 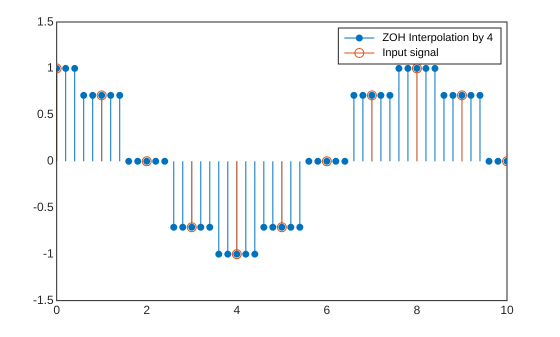 I want to click on x-tick-label: 10, so click(x=507, y=310).